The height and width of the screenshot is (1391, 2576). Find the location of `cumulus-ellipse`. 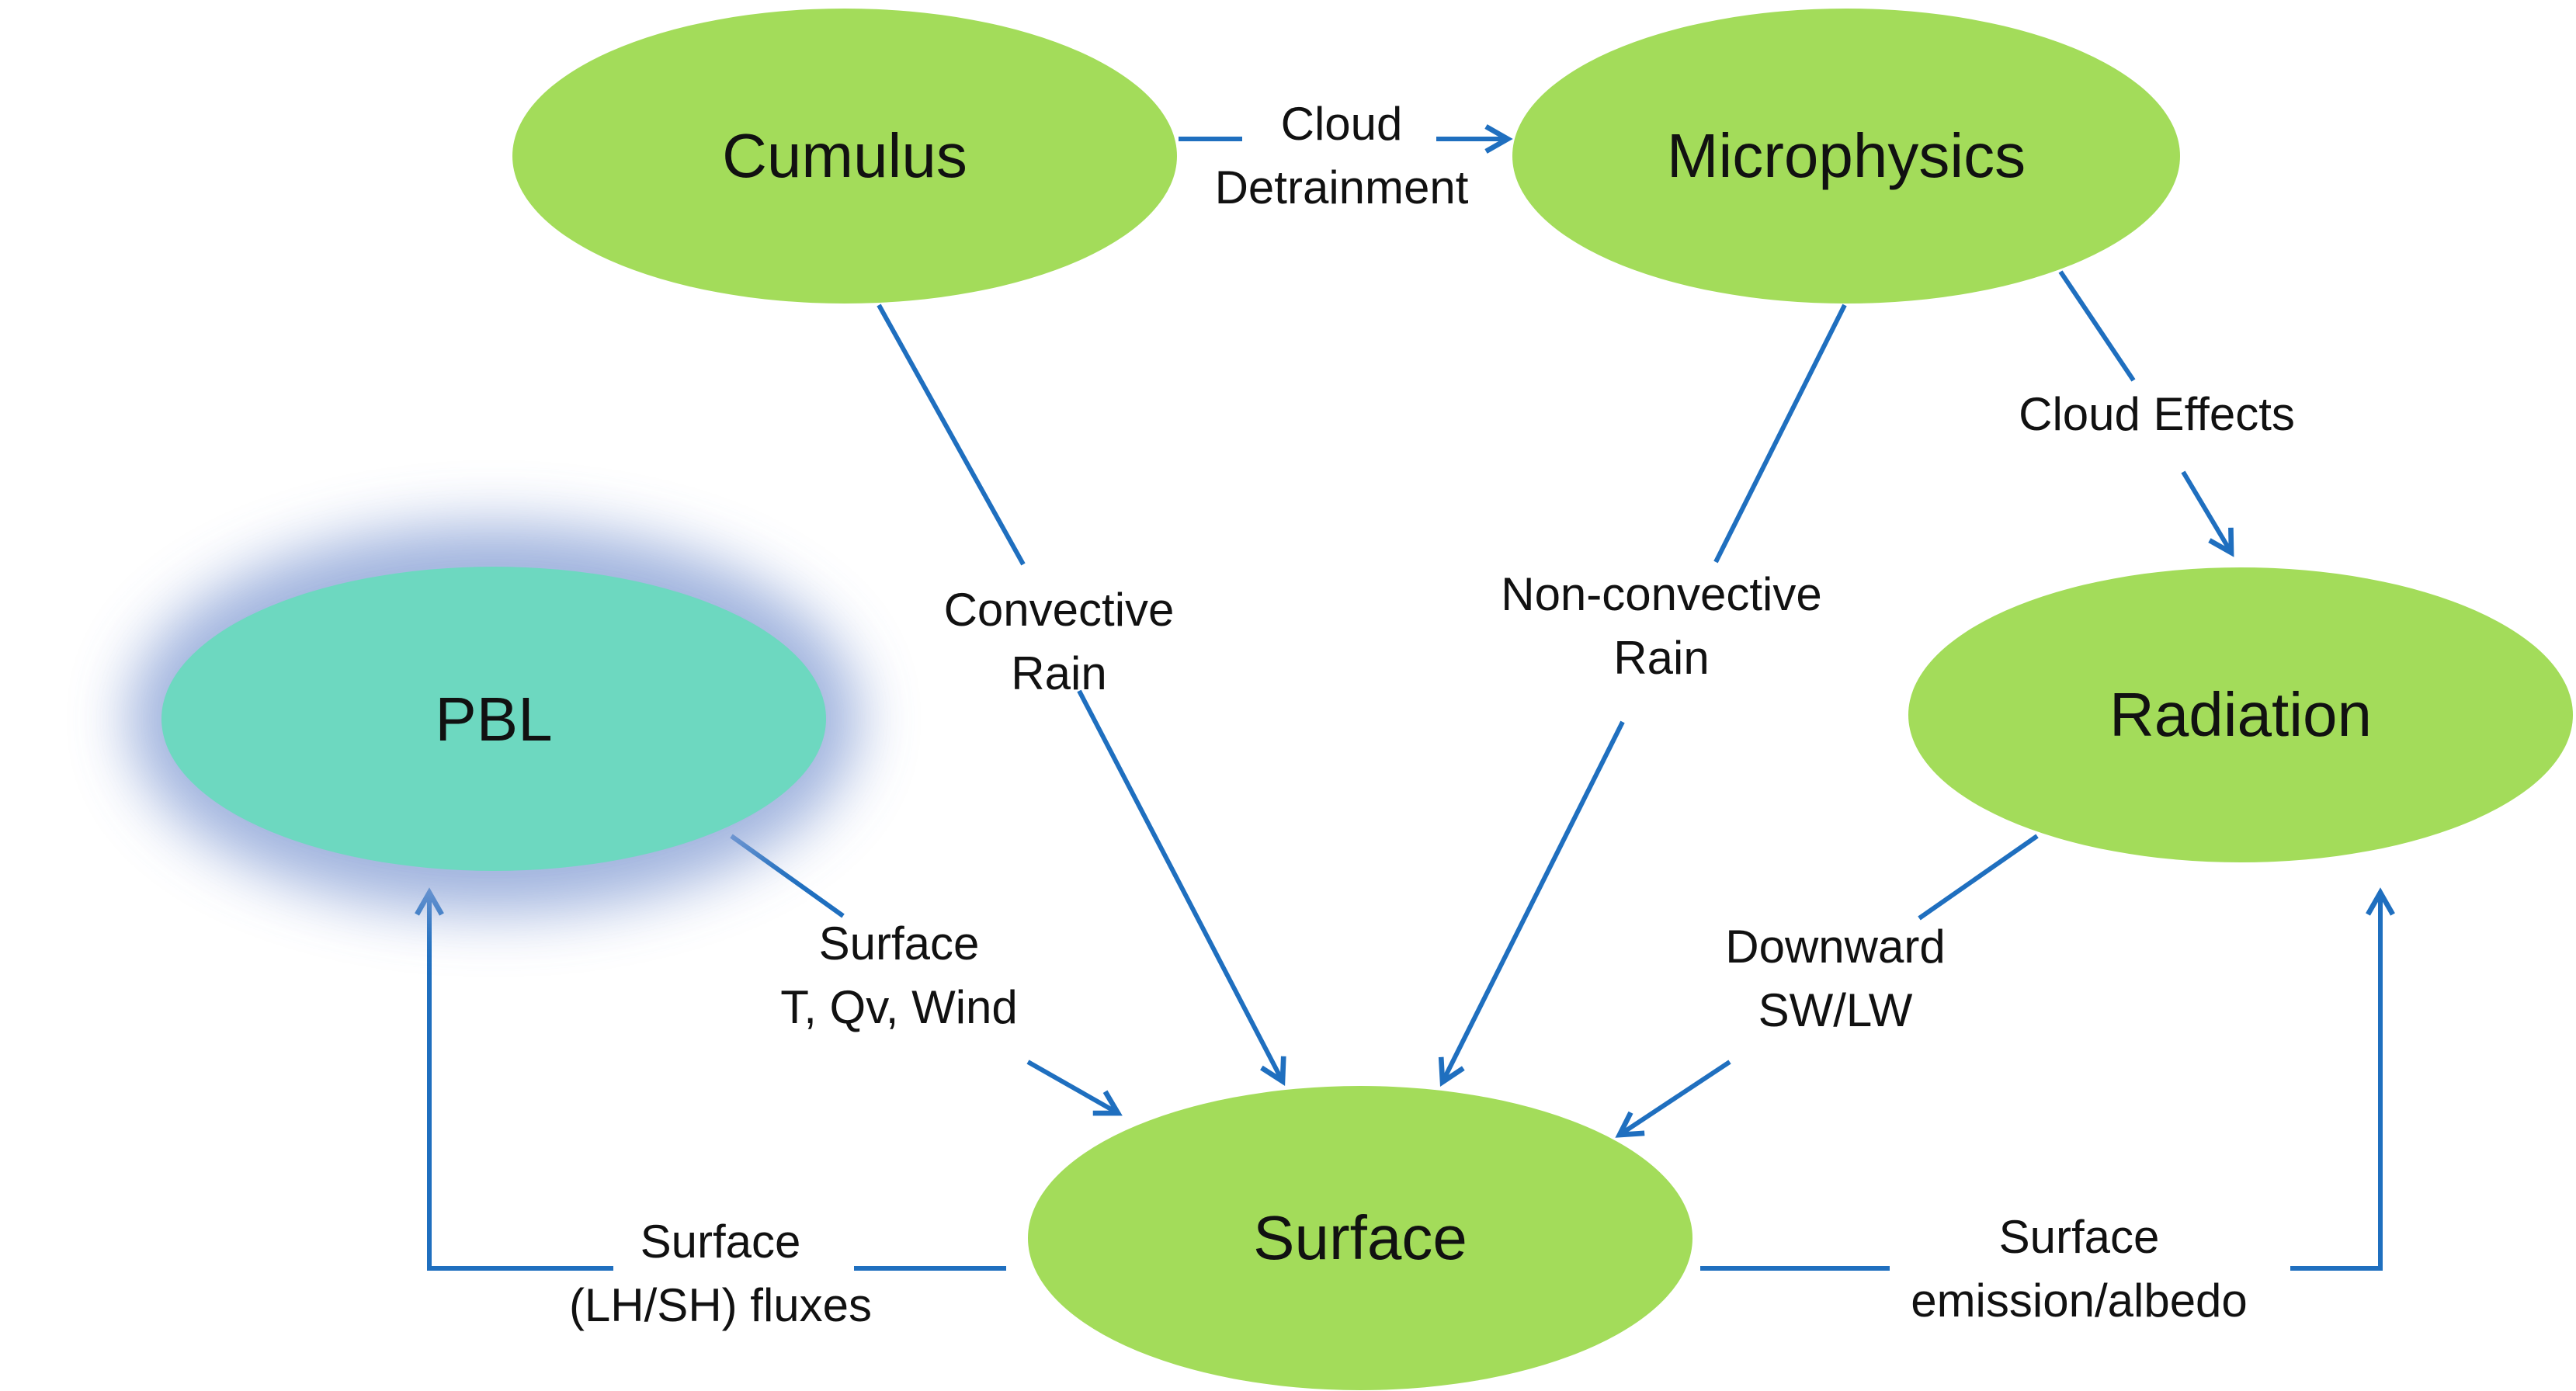

cumulus-ellipse is located at coordinates (845, 157).